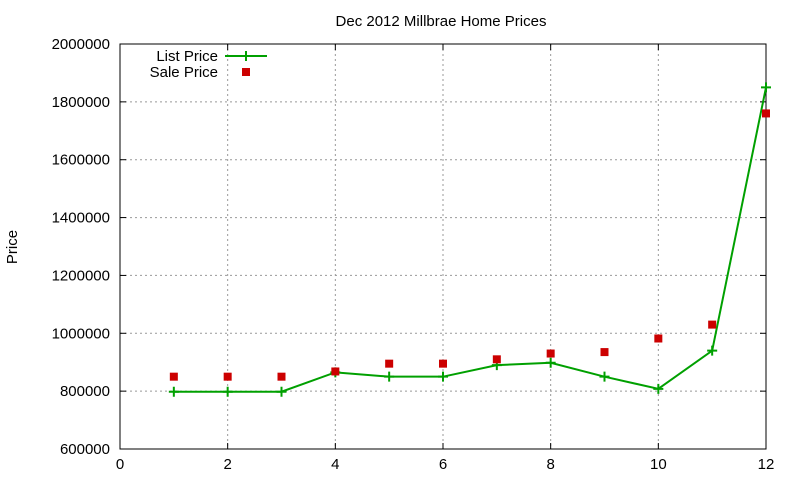  Describe the element at coordinates (335, 464) in the screenshot. I see `x-tick-label: 4` at that location.